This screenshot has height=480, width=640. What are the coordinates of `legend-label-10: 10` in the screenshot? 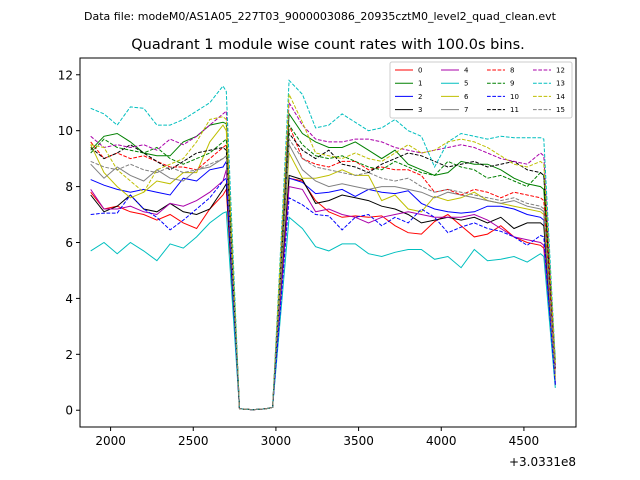 It's located at (514, 97).